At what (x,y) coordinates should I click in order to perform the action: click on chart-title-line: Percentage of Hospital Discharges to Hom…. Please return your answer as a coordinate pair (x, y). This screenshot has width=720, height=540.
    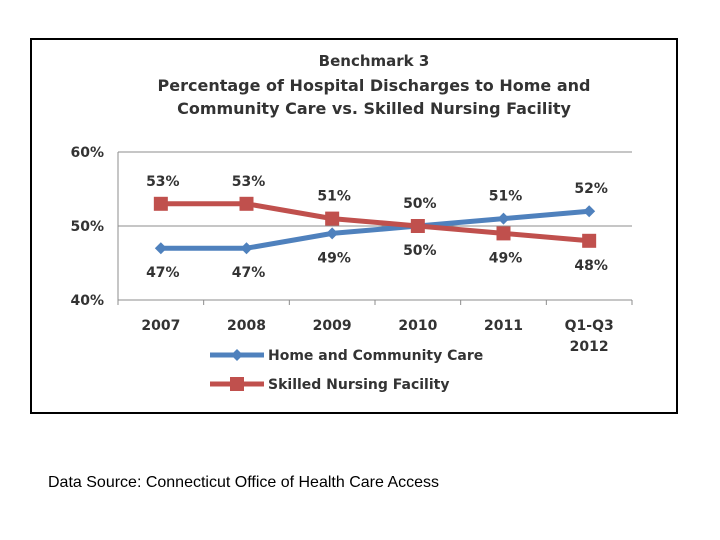
    Looking at the image, I should click on (374, 85).